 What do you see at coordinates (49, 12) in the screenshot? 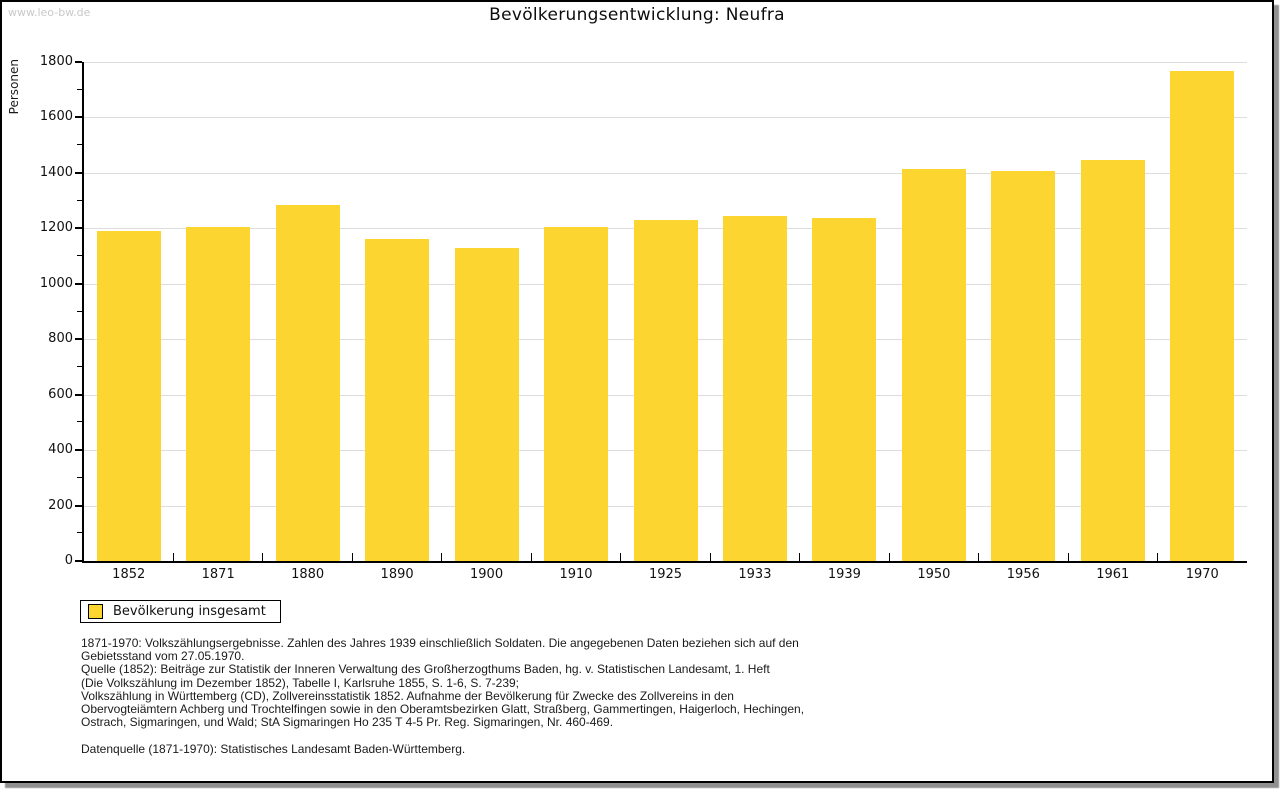
I see `watermark-leo-bw: www.leo-bw.de` at bounding box center [49, 12].